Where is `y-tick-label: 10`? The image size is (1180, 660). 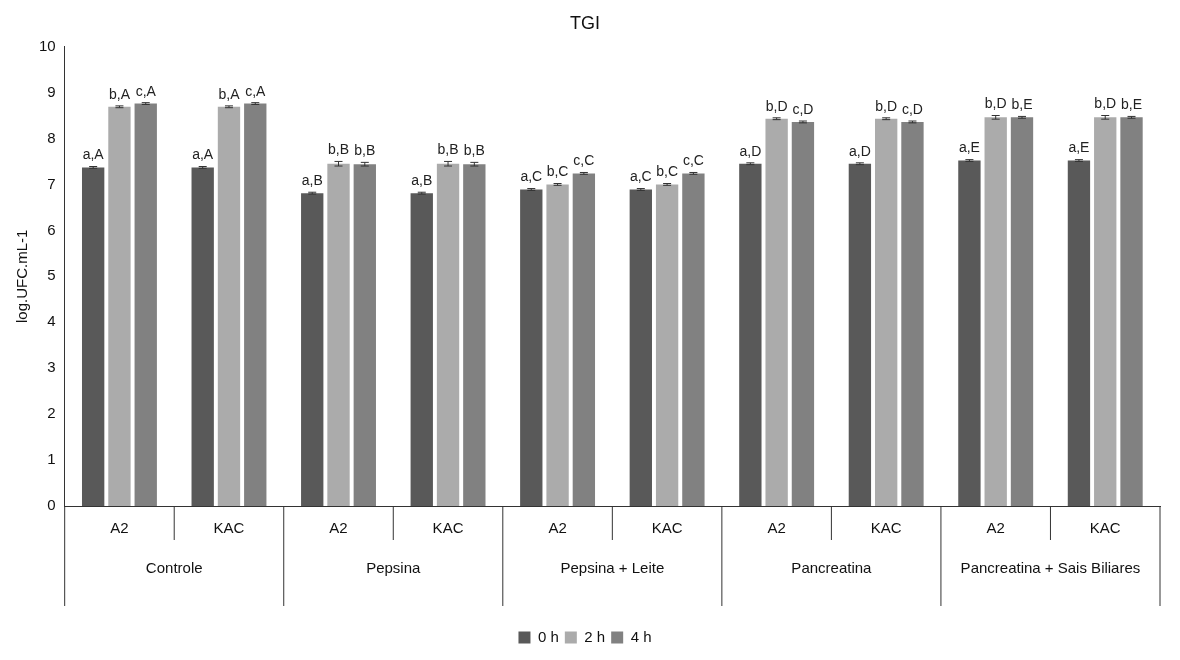 y-tick-label: 10 is located at coordinates (47, 45).